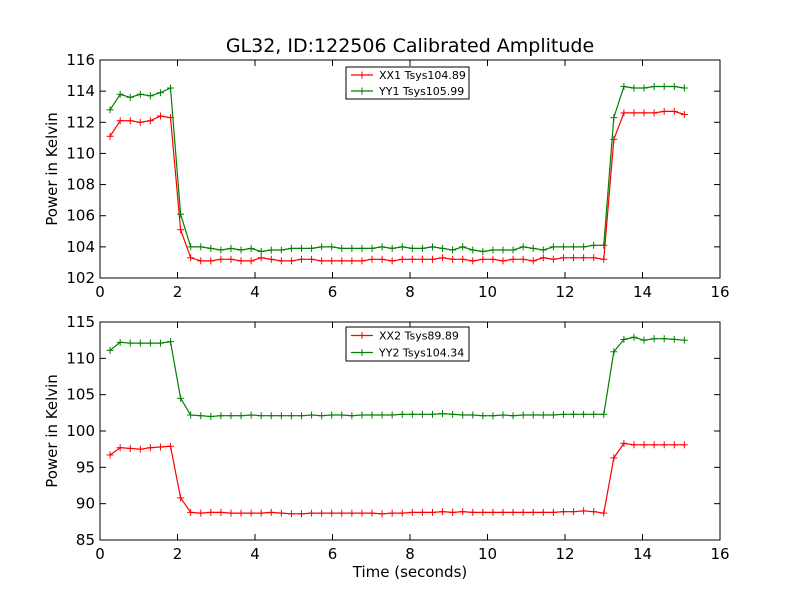 This screenshot has height=605, width=800. What do you see at coordinates (100, 554) in the screenshot?
I see `bottom-x-tick-label: 0` at bounding box center [100, 554].